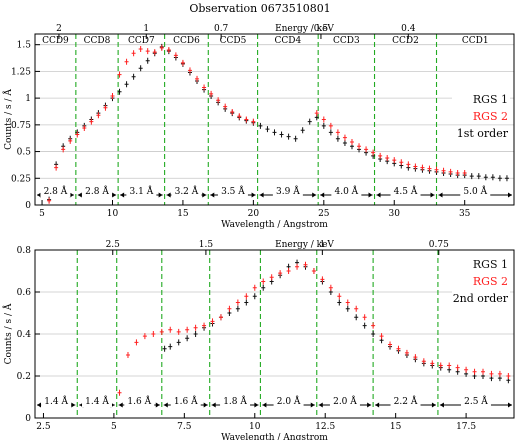 Image resolution: width=520 pixels, height=440 pixels. What do you see at coordinates (483, 133) in the screenshot?
I see `legend-entry: 1st order` at bounding box center [483, 133].